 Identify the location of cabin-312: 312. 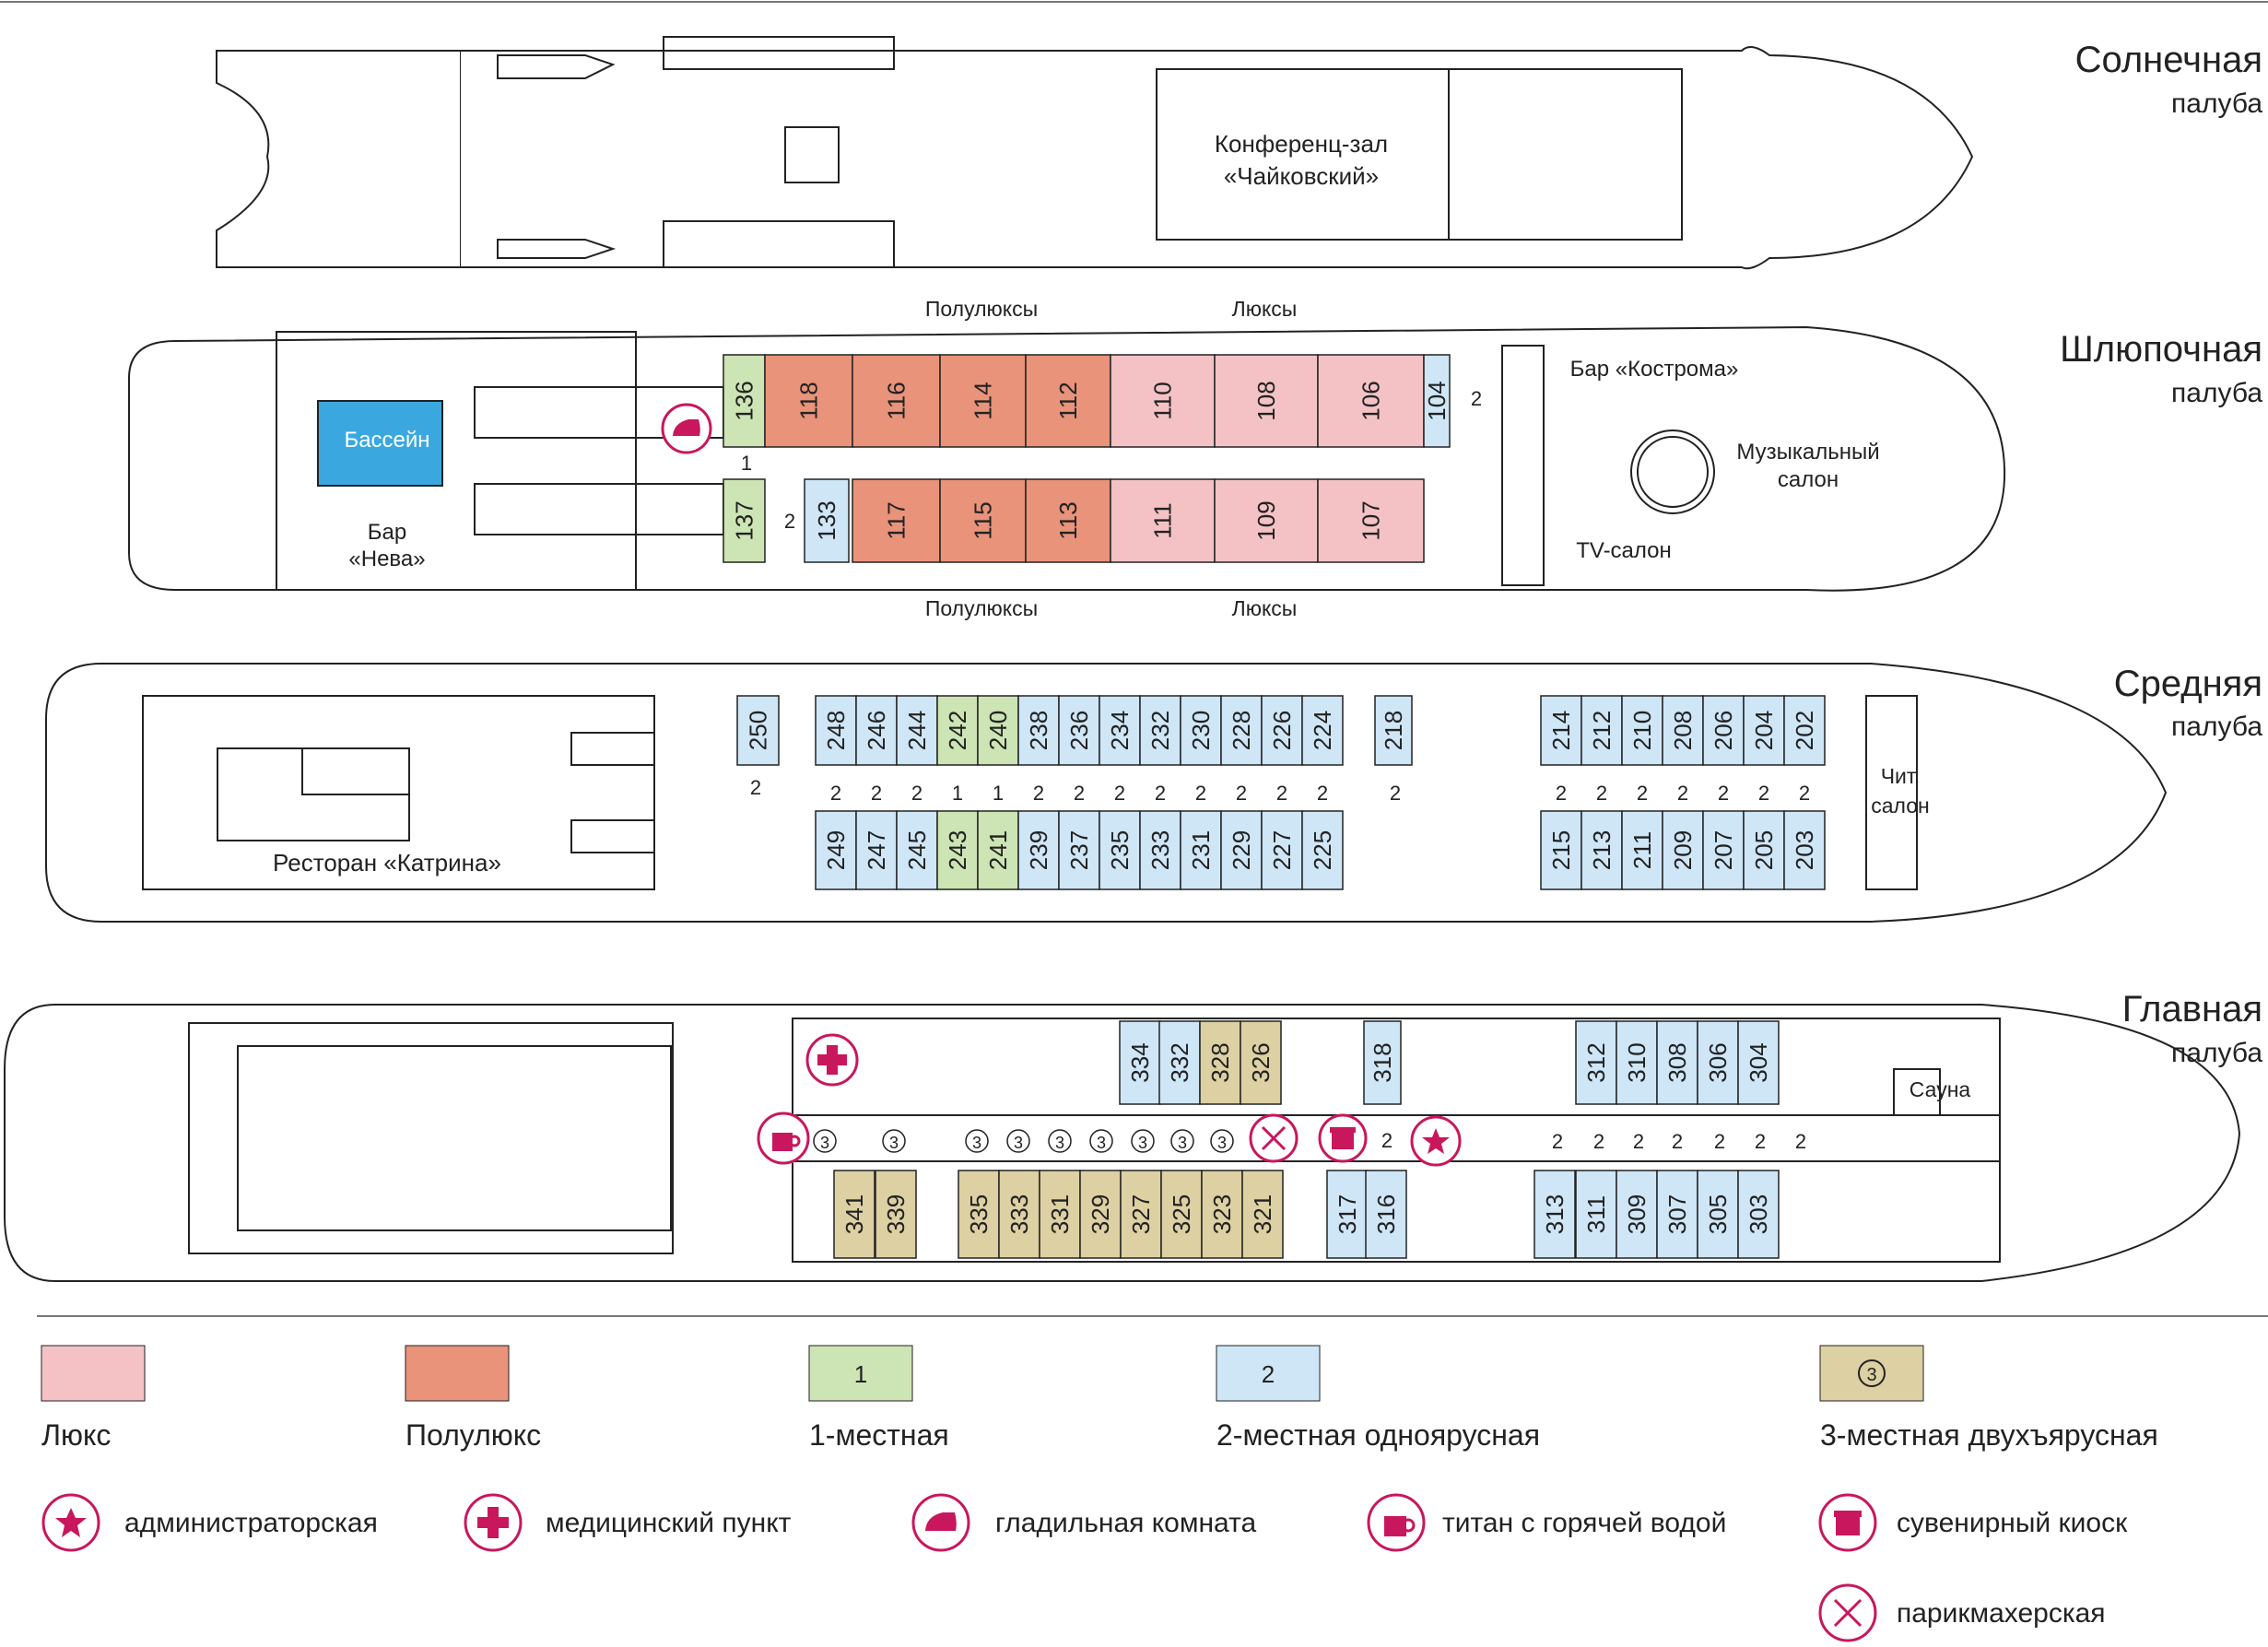
(1596, 1062).